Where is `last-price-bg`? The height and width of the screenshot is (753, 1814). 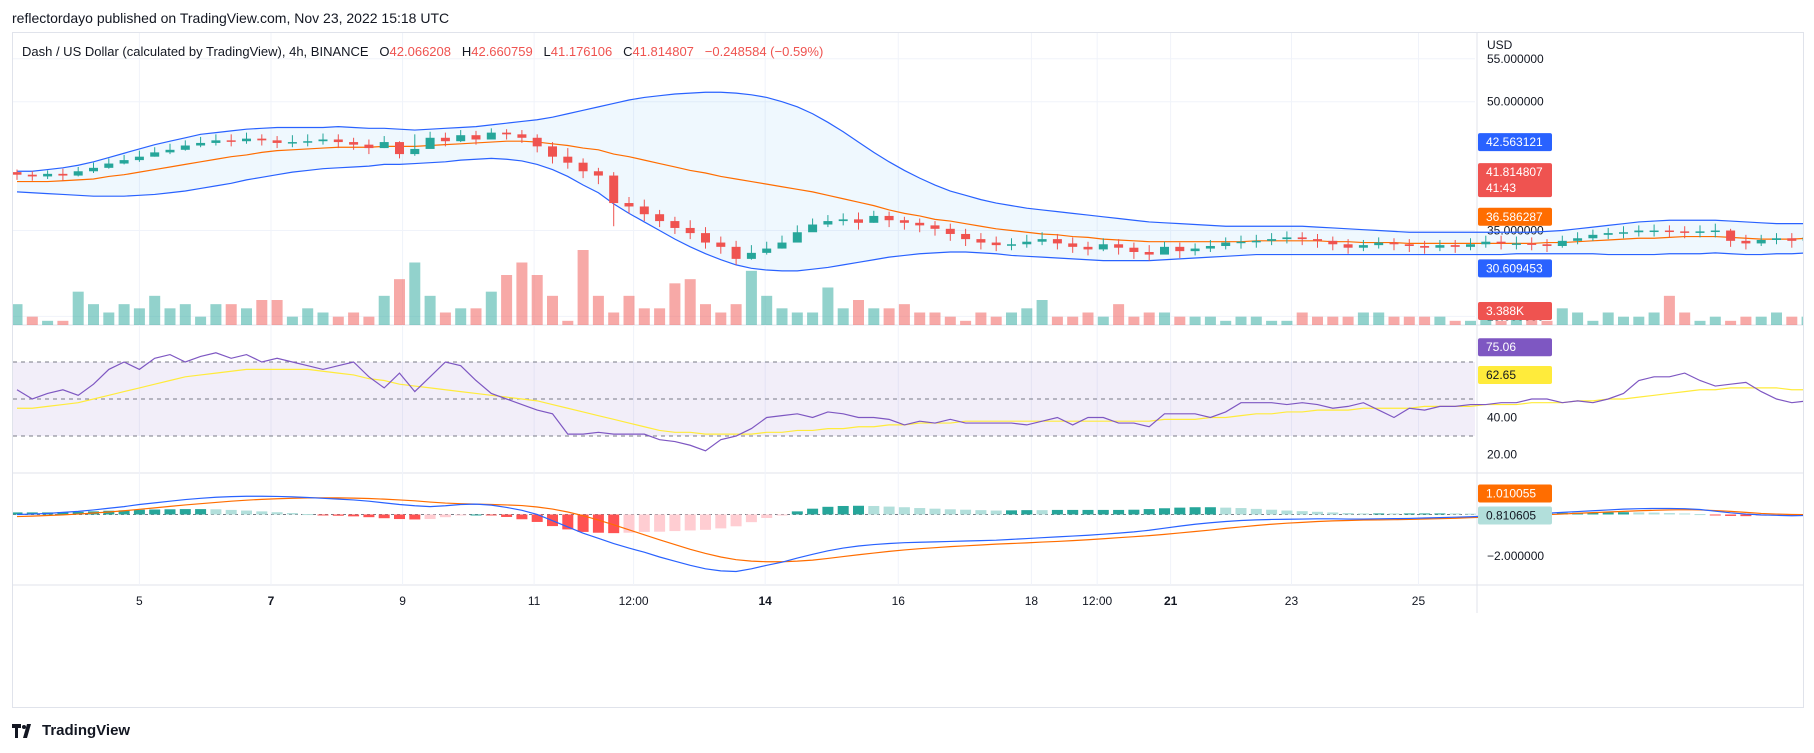
last-price-bg is located at coordinates (1515, 180).